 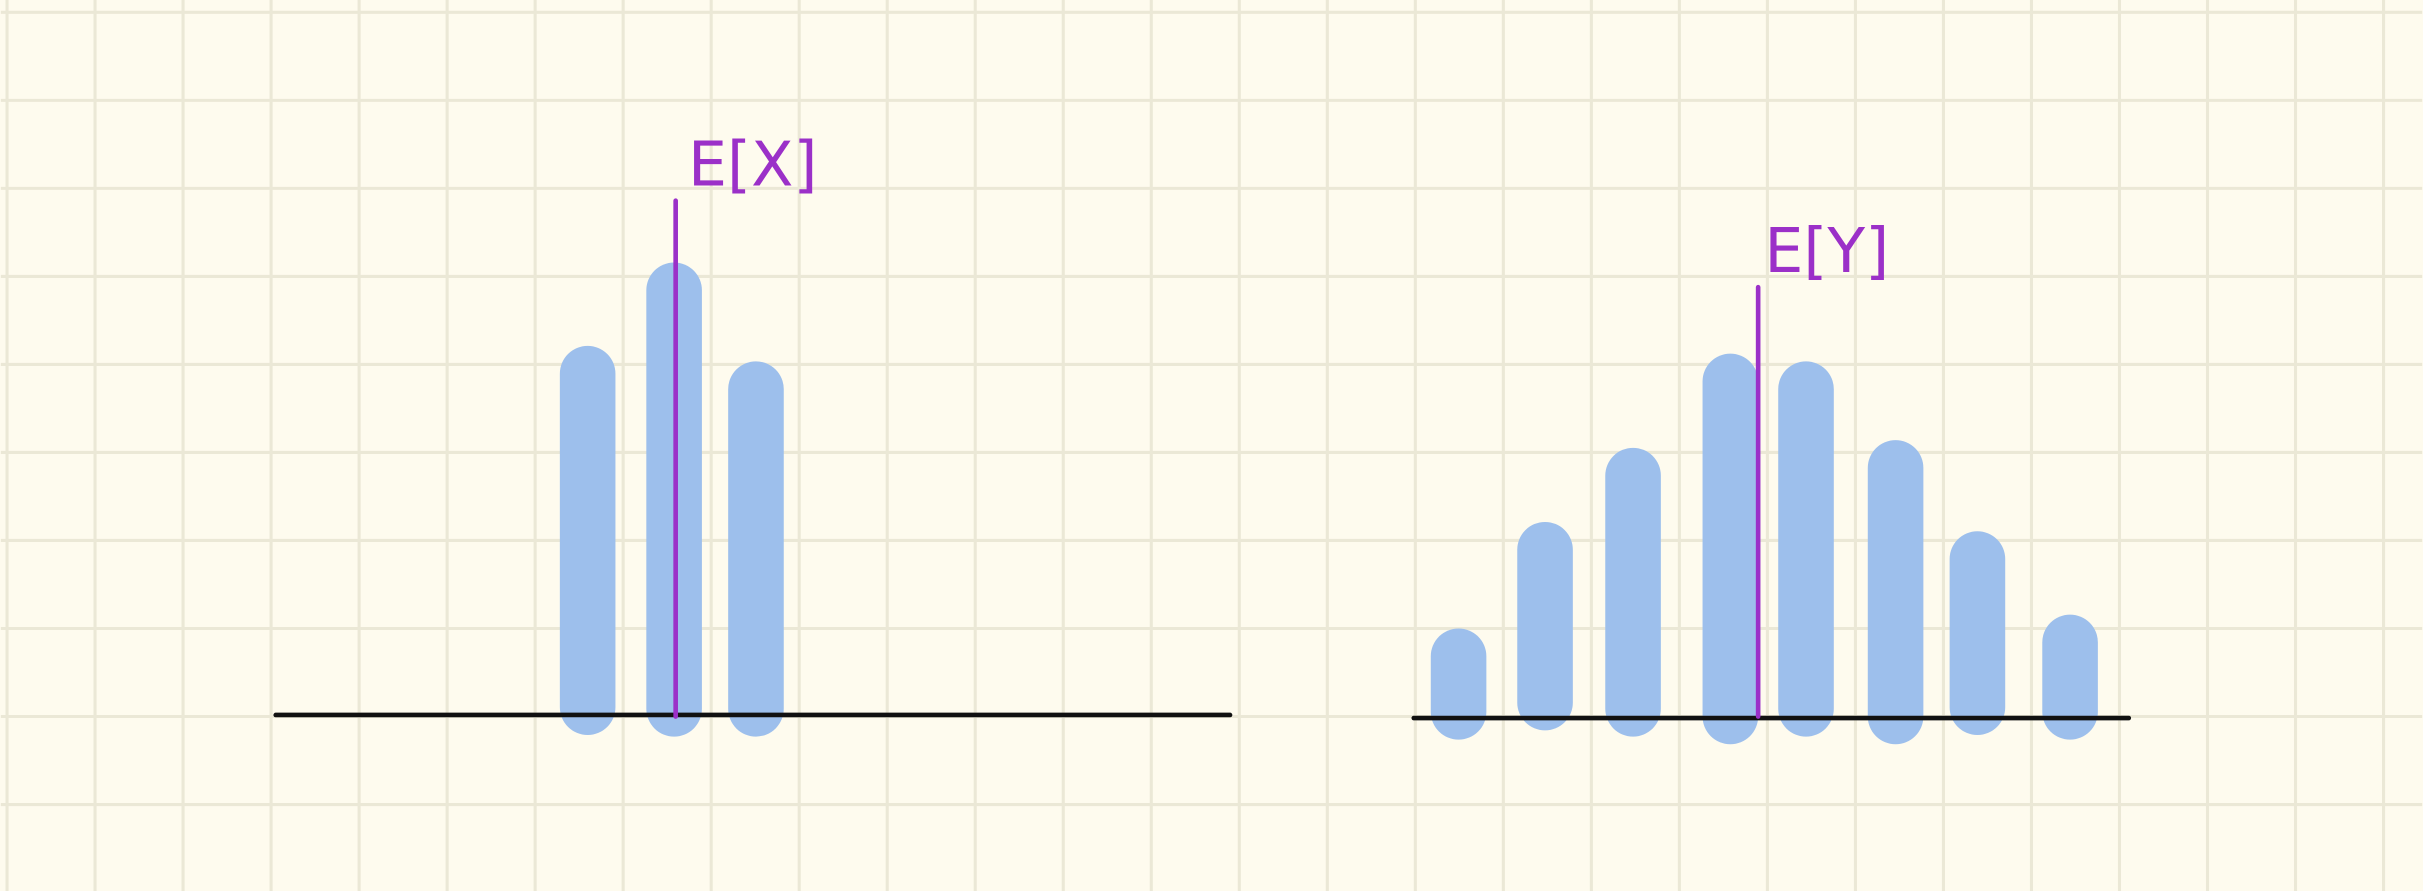 I want to click on right-distribution, so click(x=1764, y=549).